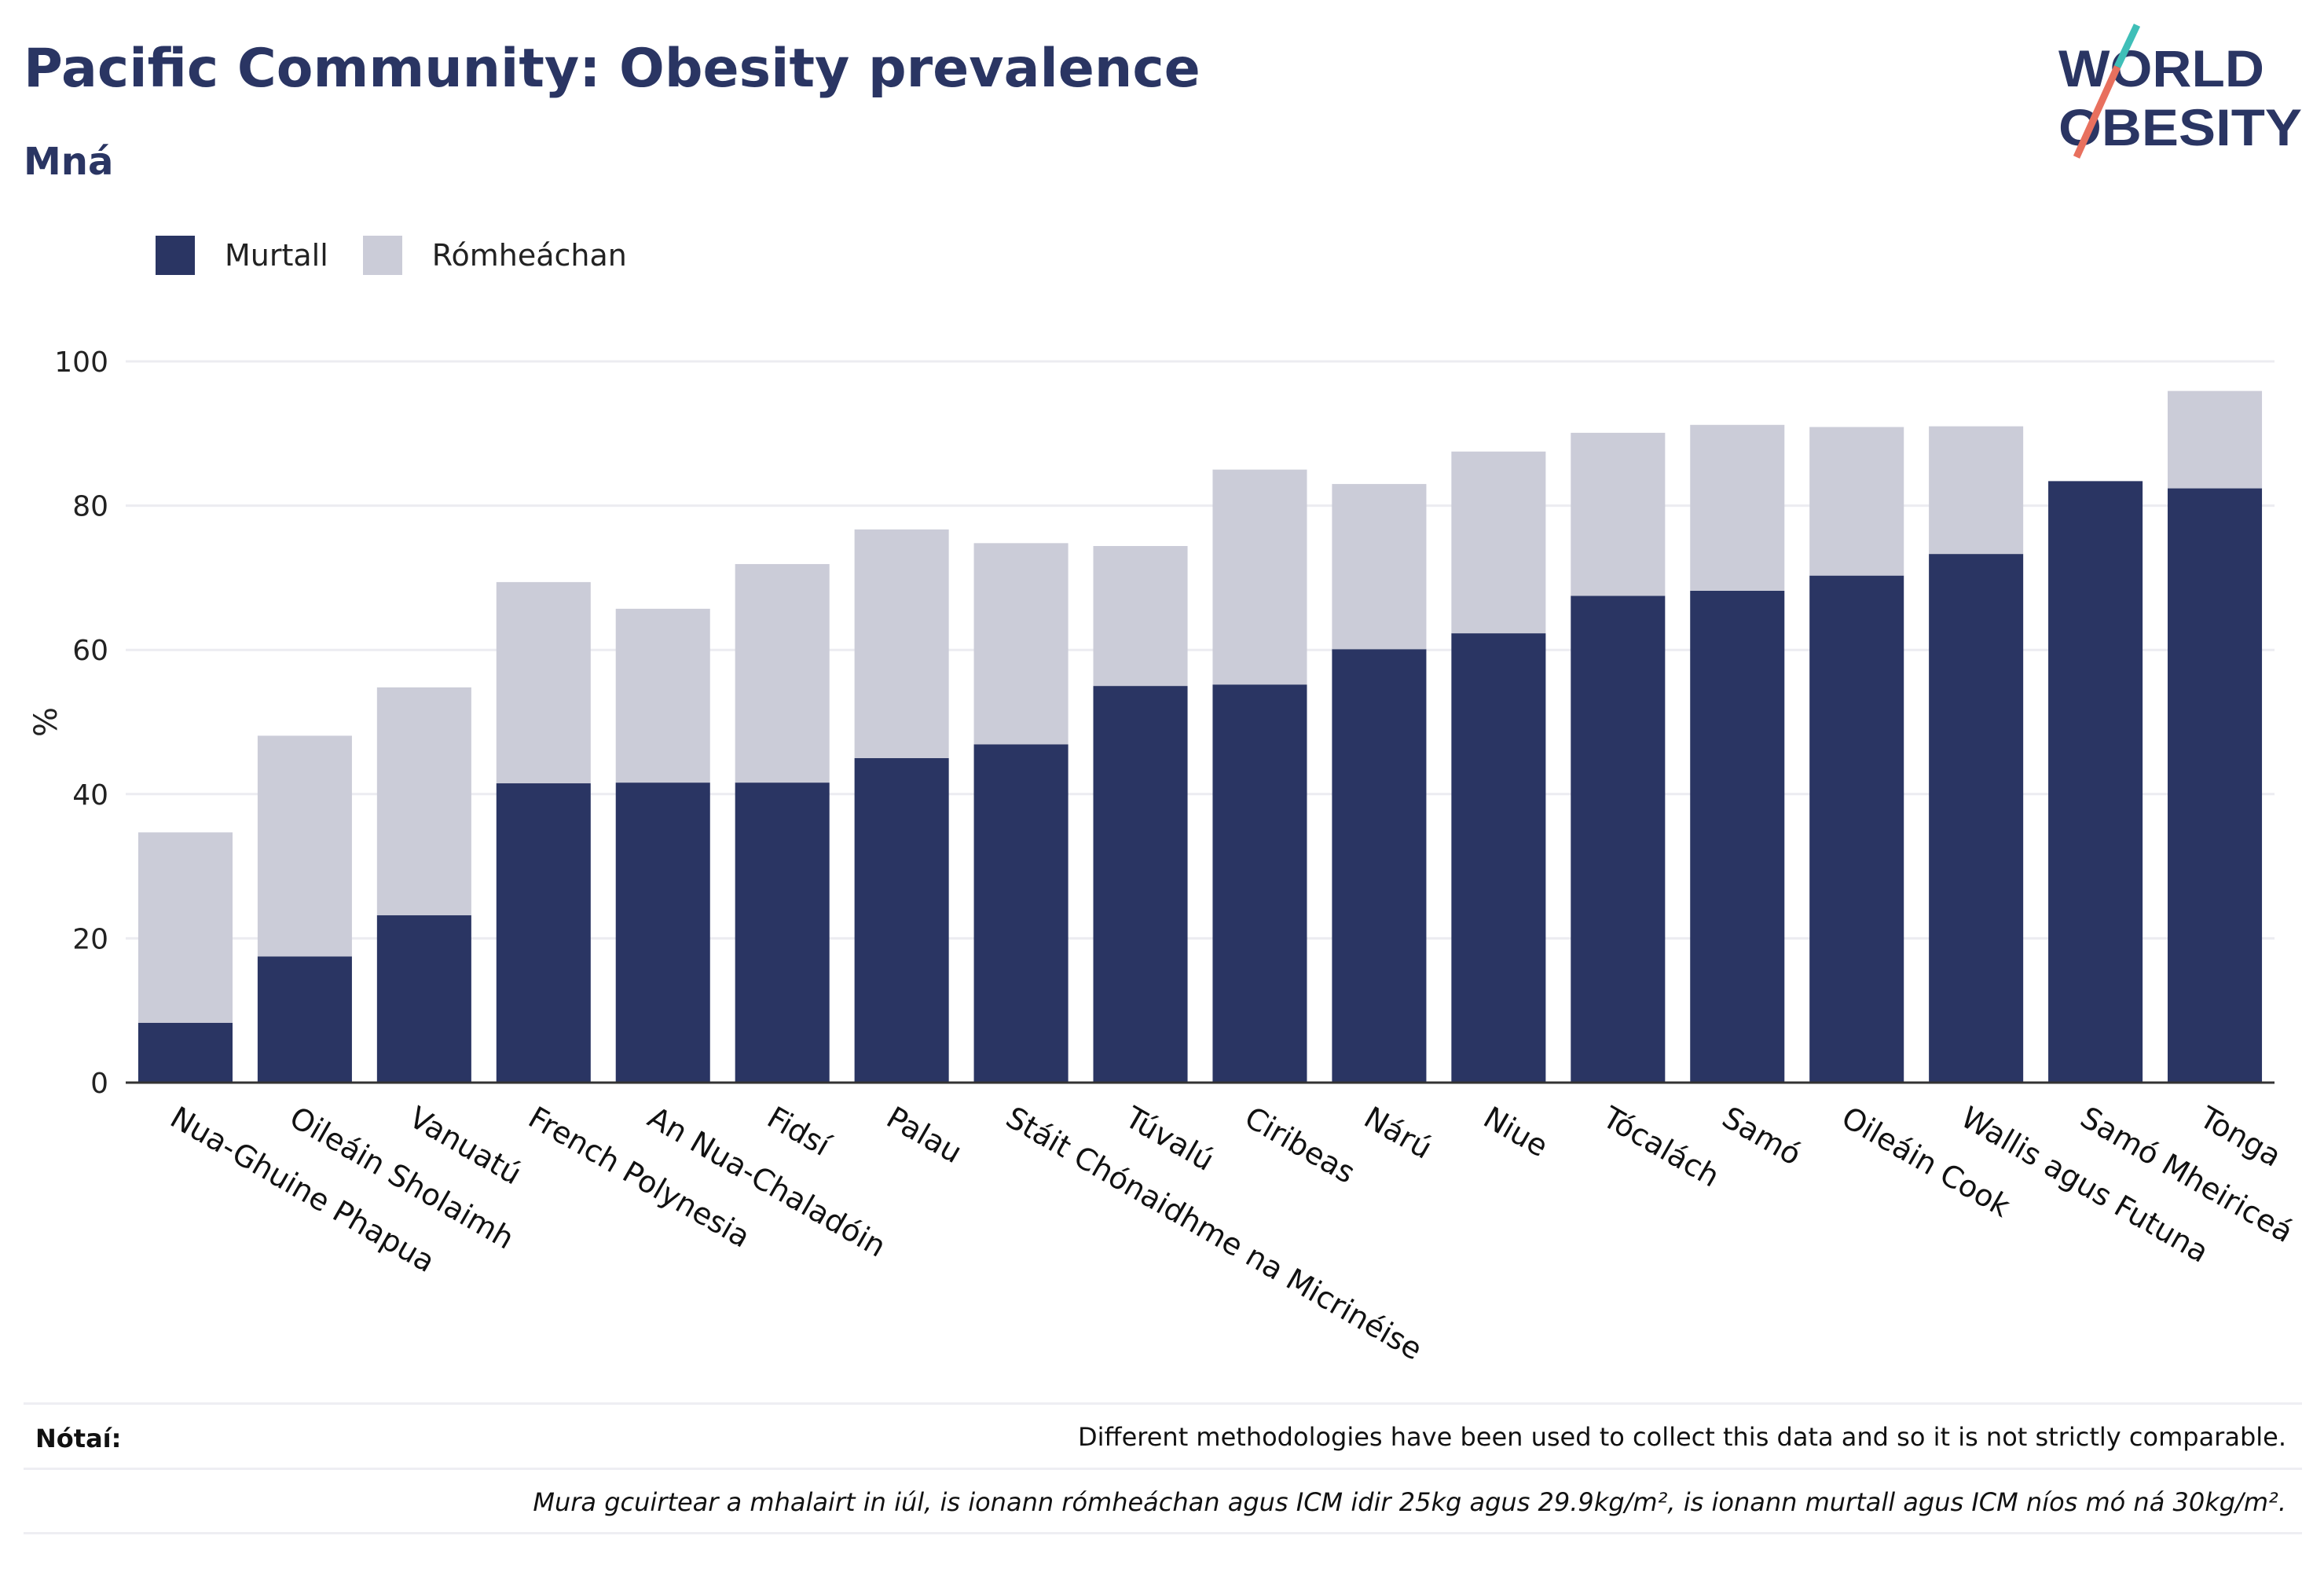 The height and width of the screenshot is (1576, 2324). Describe the element at coordinates (1398, 1133) in the screenshot. I see `x-tick-label: Nárú` at that location.